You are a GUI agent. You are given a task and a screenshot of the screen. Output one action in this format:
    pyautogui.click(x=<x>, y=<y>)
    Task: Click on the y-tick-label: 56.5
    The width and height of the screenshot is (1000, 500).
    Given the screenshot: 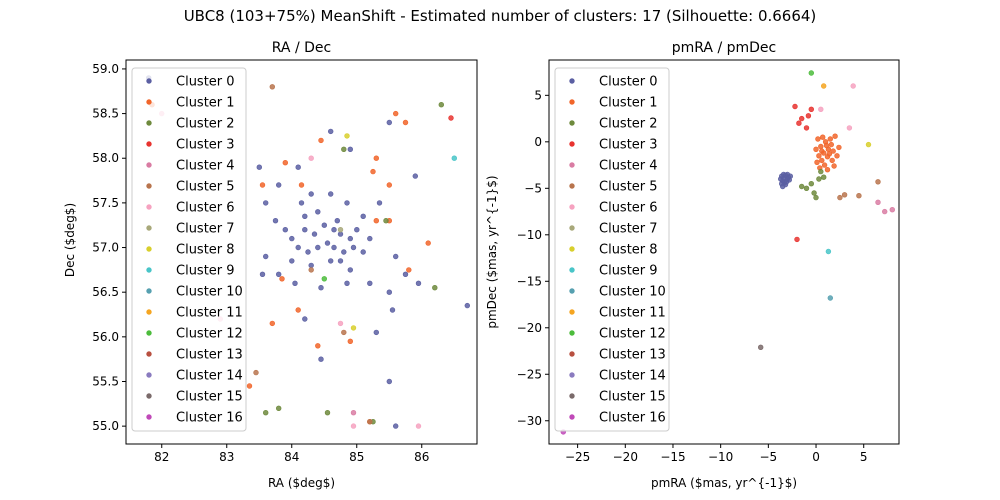 What is the action you would take?
    pyautogui.click(x=105, y=292)
    